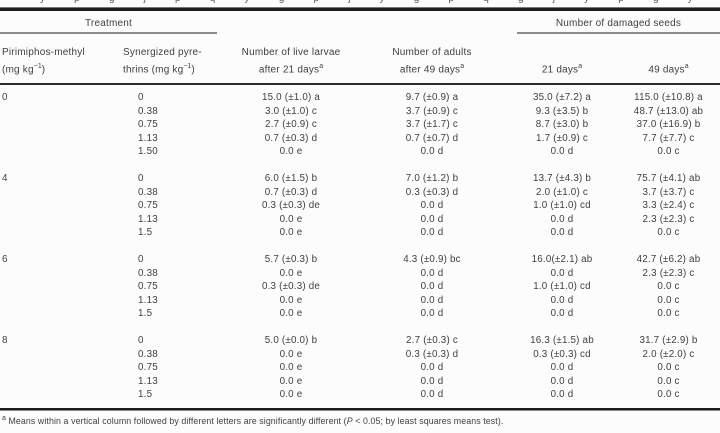 Image resolution: width=720 pixels, height=433 pixels. What do you see at coordinates (432, 192) in the screenshot?
I see `cell-adults: 0.3 (±0.3) d` at bounding box center [432, 192].